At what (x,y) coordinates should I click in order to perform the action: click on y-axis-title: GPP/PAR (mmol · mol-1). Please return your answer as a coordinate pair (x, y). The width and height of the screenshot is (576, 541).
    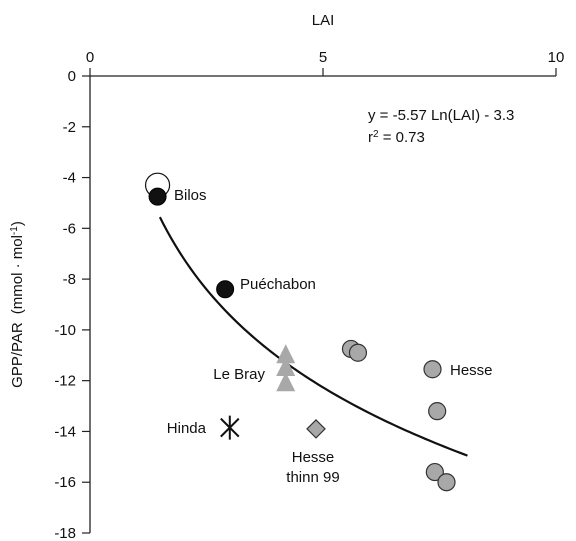
    Looking at the image, I should click on (17, 304).